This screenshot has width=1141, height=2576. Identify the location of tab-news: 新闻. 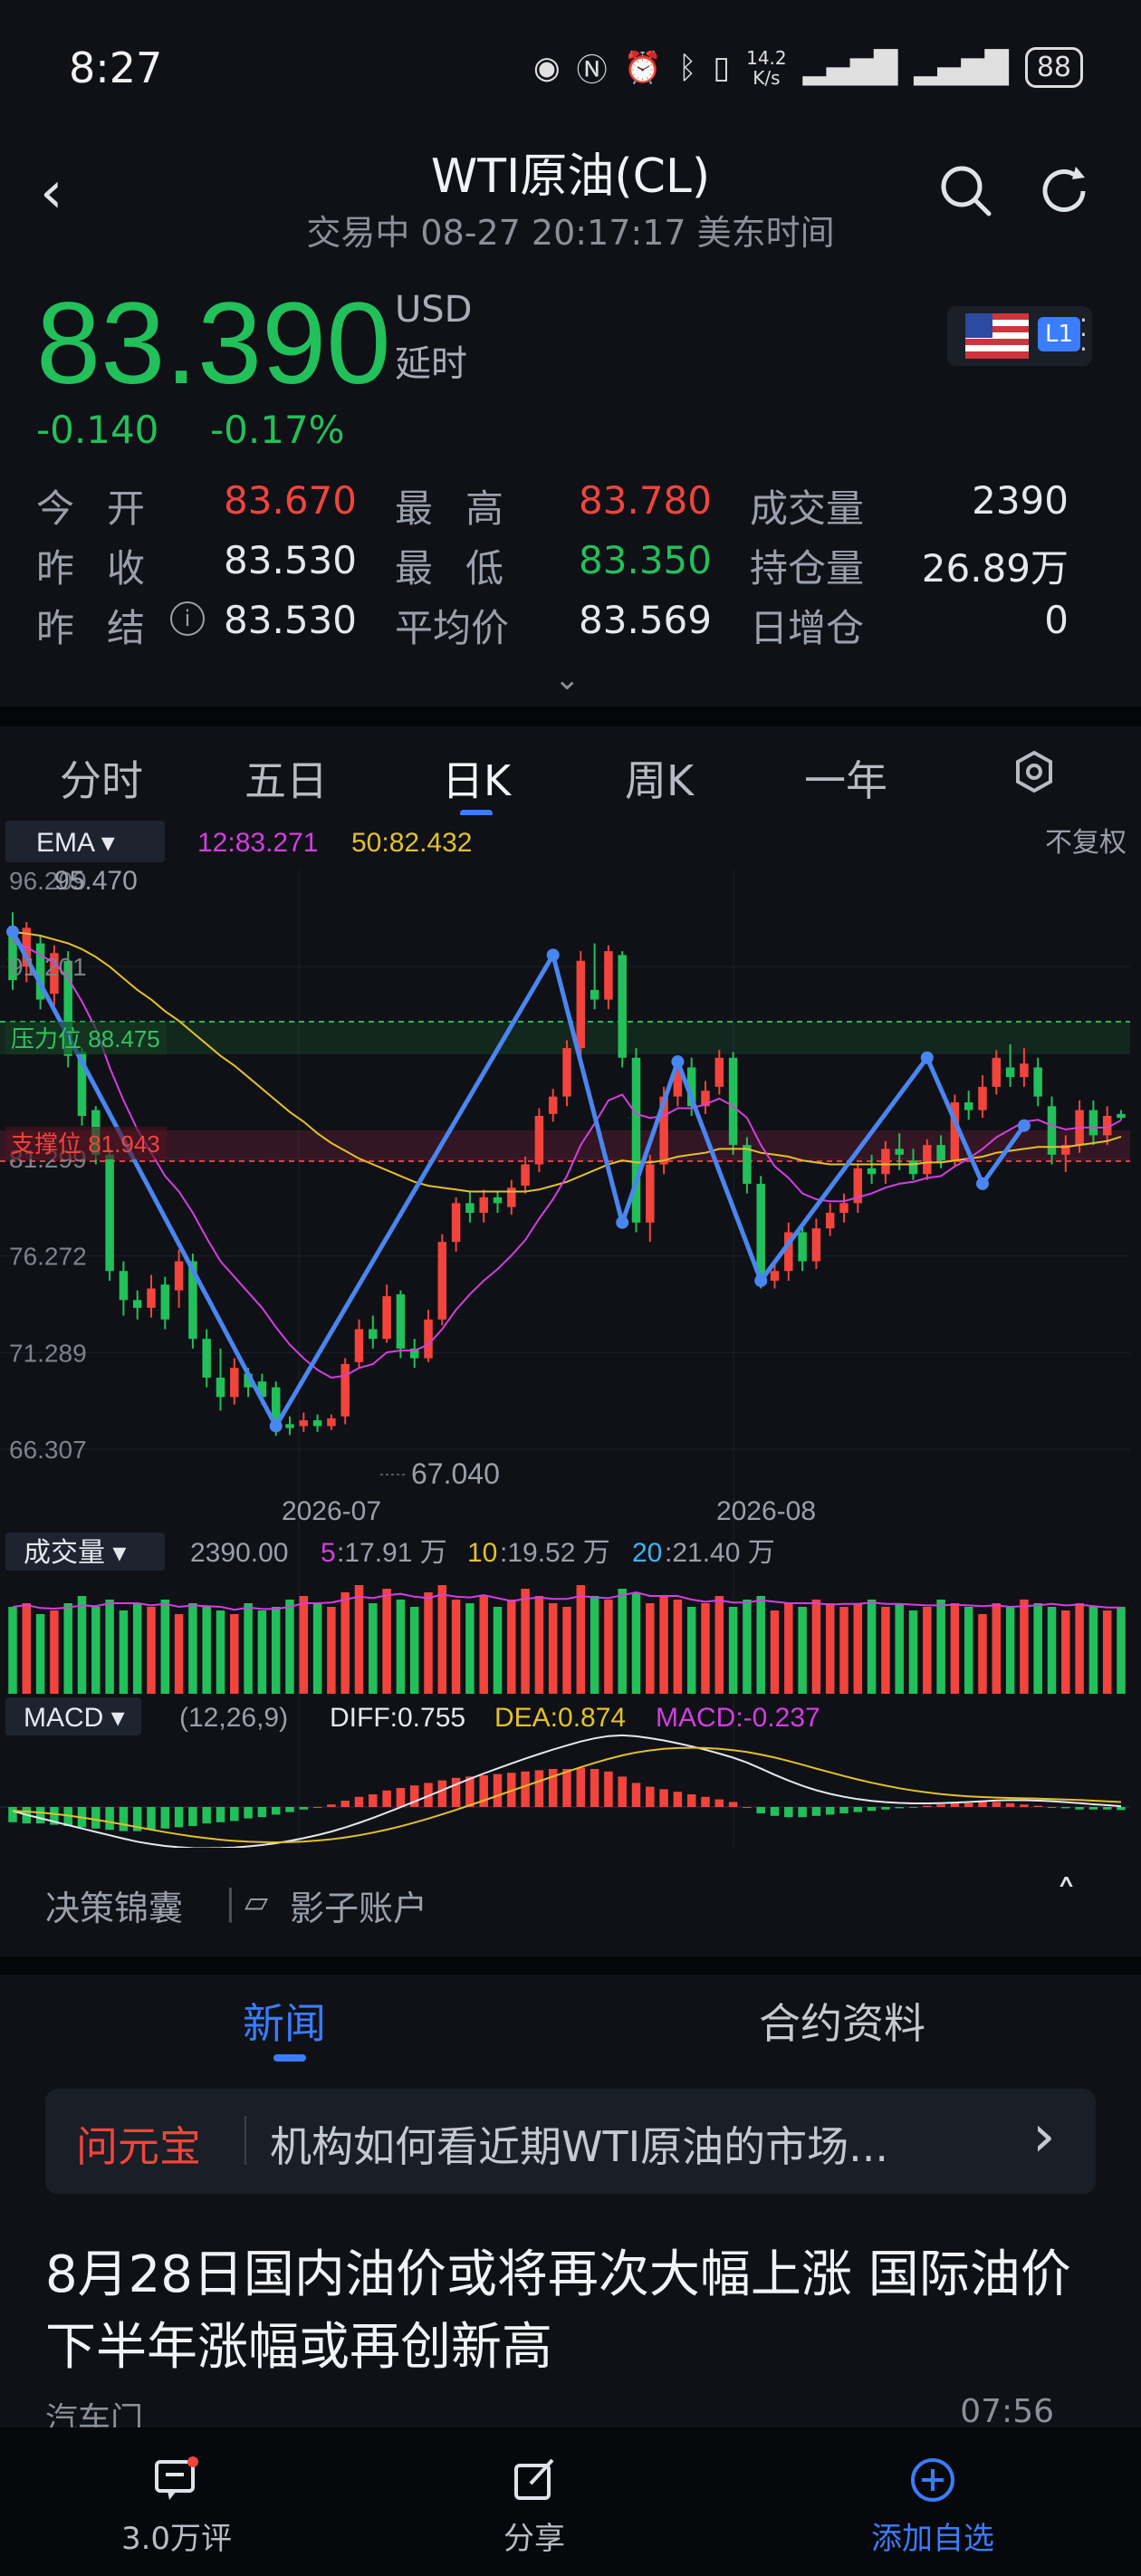
(284, 2023).